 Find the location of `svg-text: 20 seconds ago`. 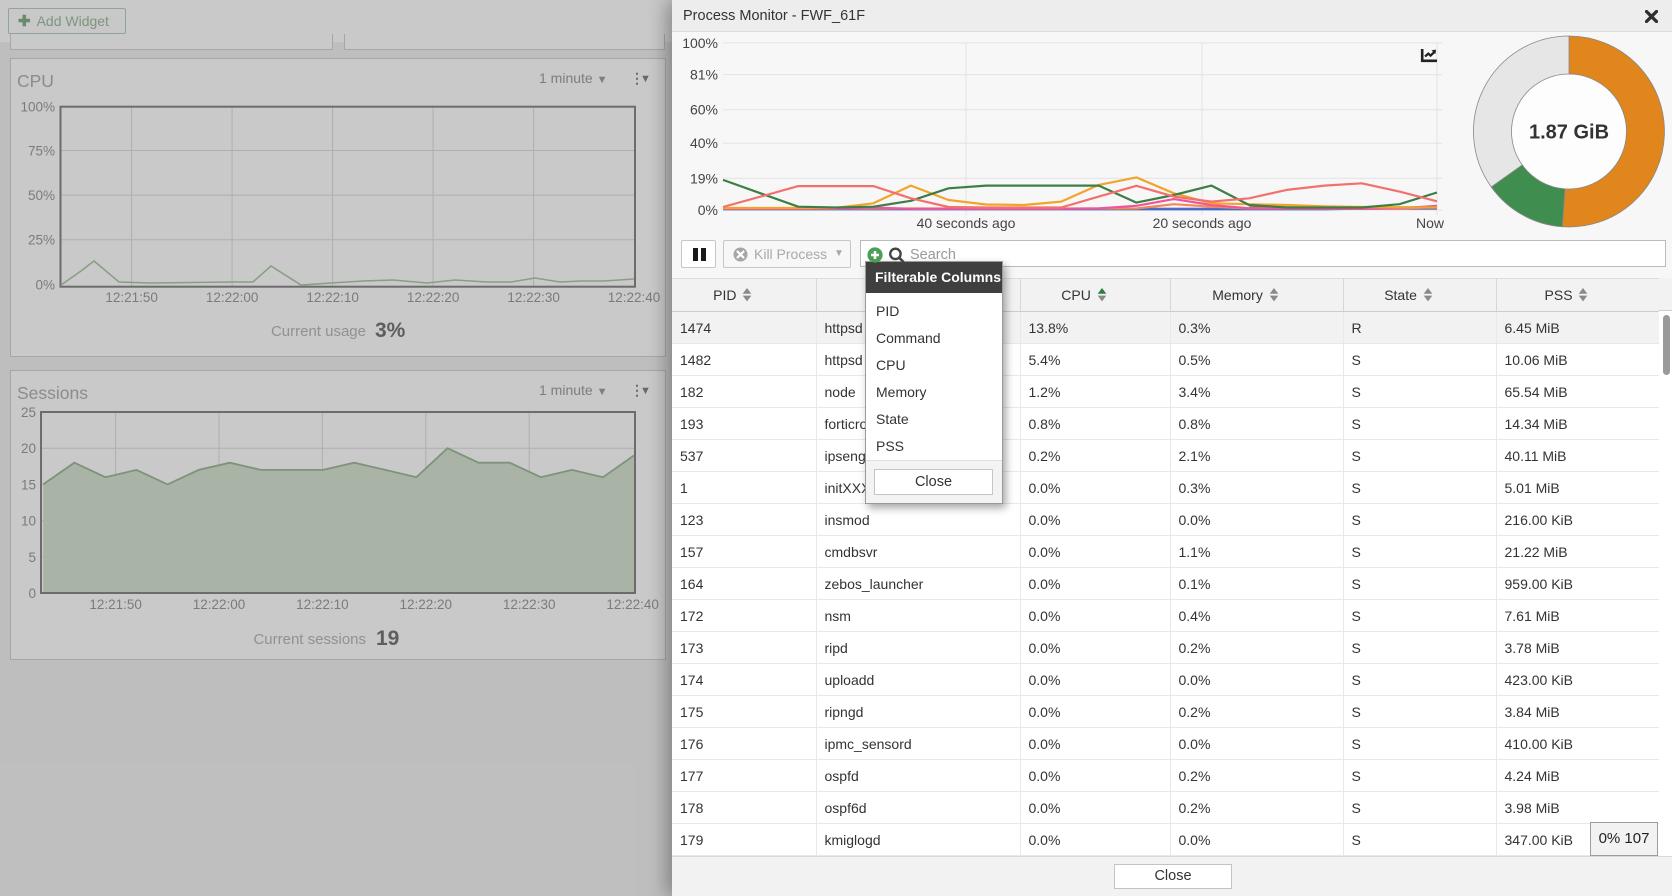

svg-text: 20 seconds ago is located at coordinates (1202, 223).